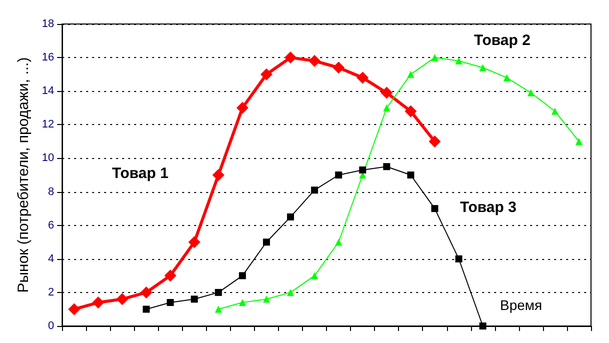 This screenshot has height=343, width=609. What do you see at coordinates (51, 258) in the screenshot?
I see `y-tick-label: 4` at bounding box center [51, 258].